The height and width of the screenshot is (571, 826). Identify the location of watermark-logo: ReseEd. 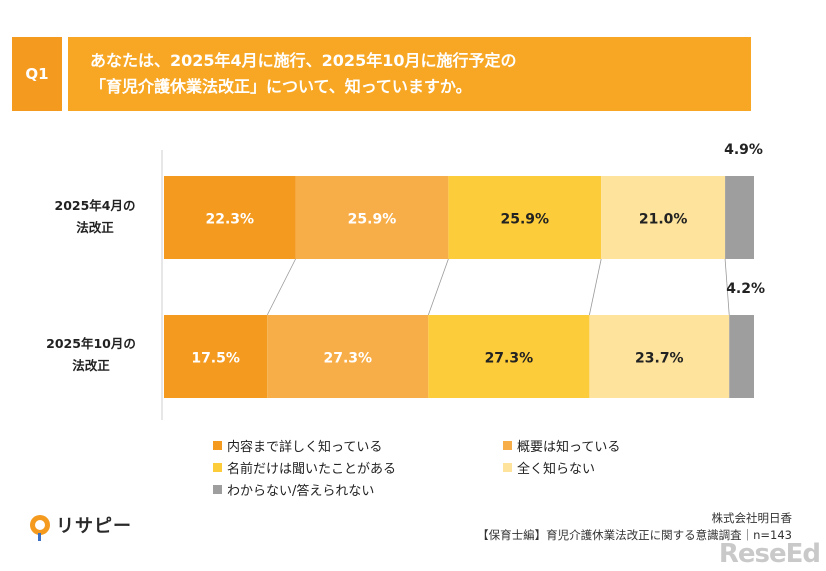
(769, 554).